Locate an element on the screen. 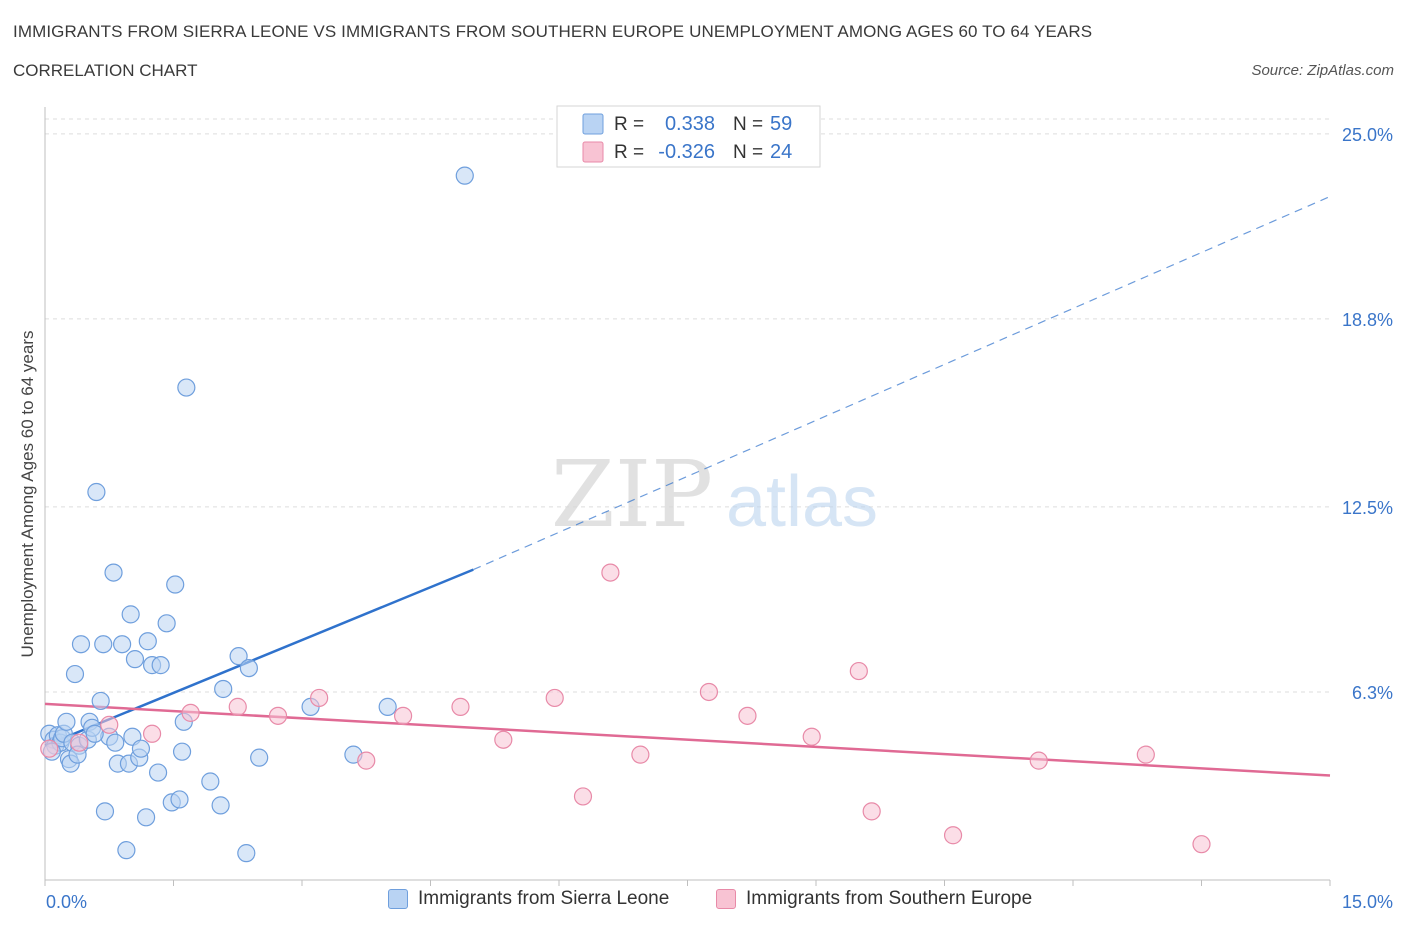  legend-r-label-1: R = is located at coordinates (629, 124).